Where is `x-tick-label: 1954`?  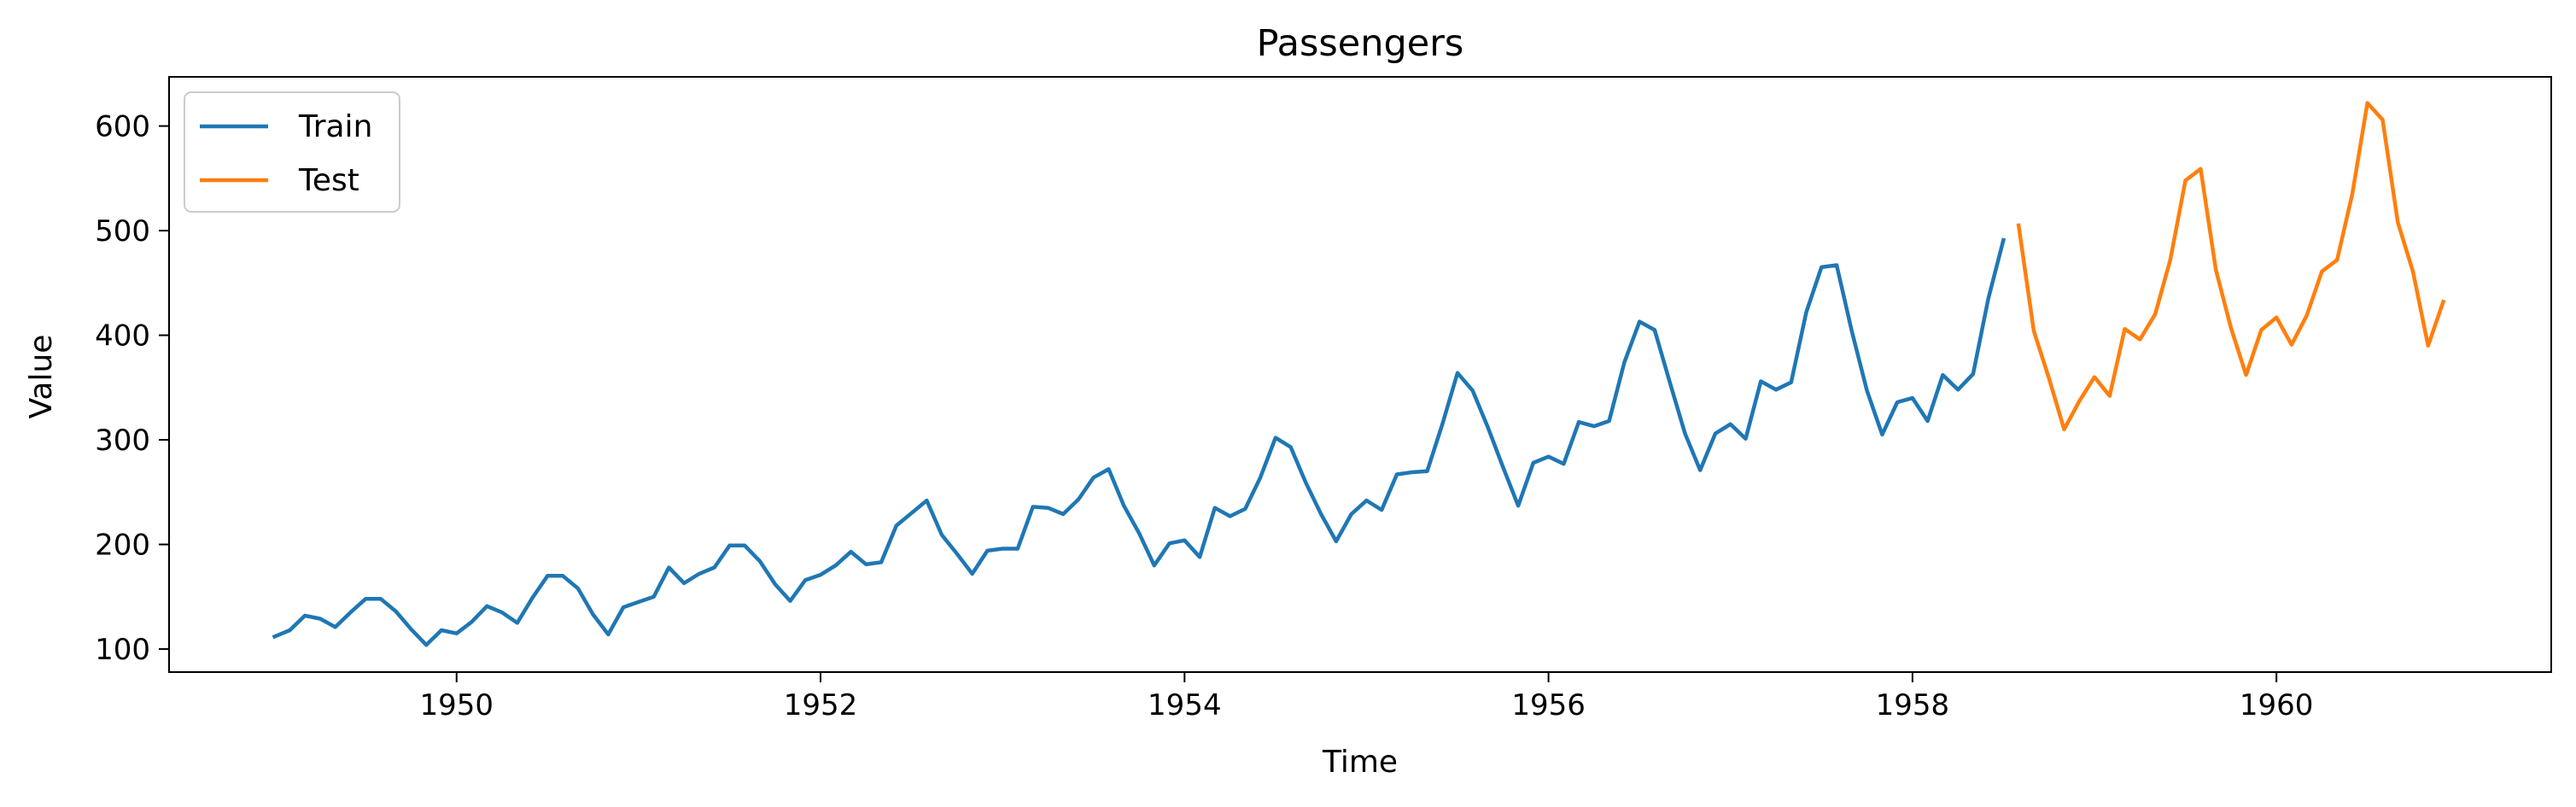
x-tick-label: 1954 is located at coordinates (1185, 705).